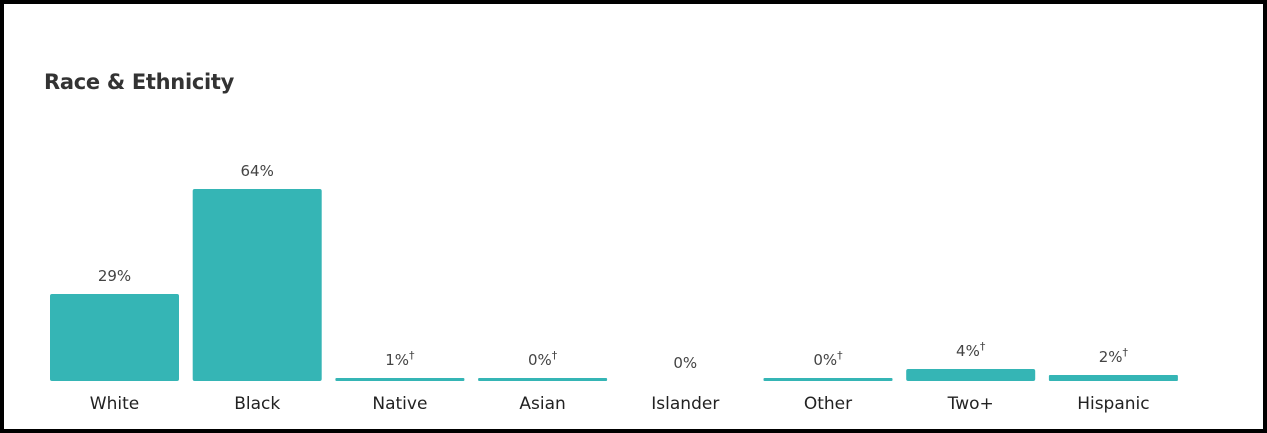 The width and height of the screenshot is (1267, 433). I want to click on value-label: 4%†, so click(971, 350).